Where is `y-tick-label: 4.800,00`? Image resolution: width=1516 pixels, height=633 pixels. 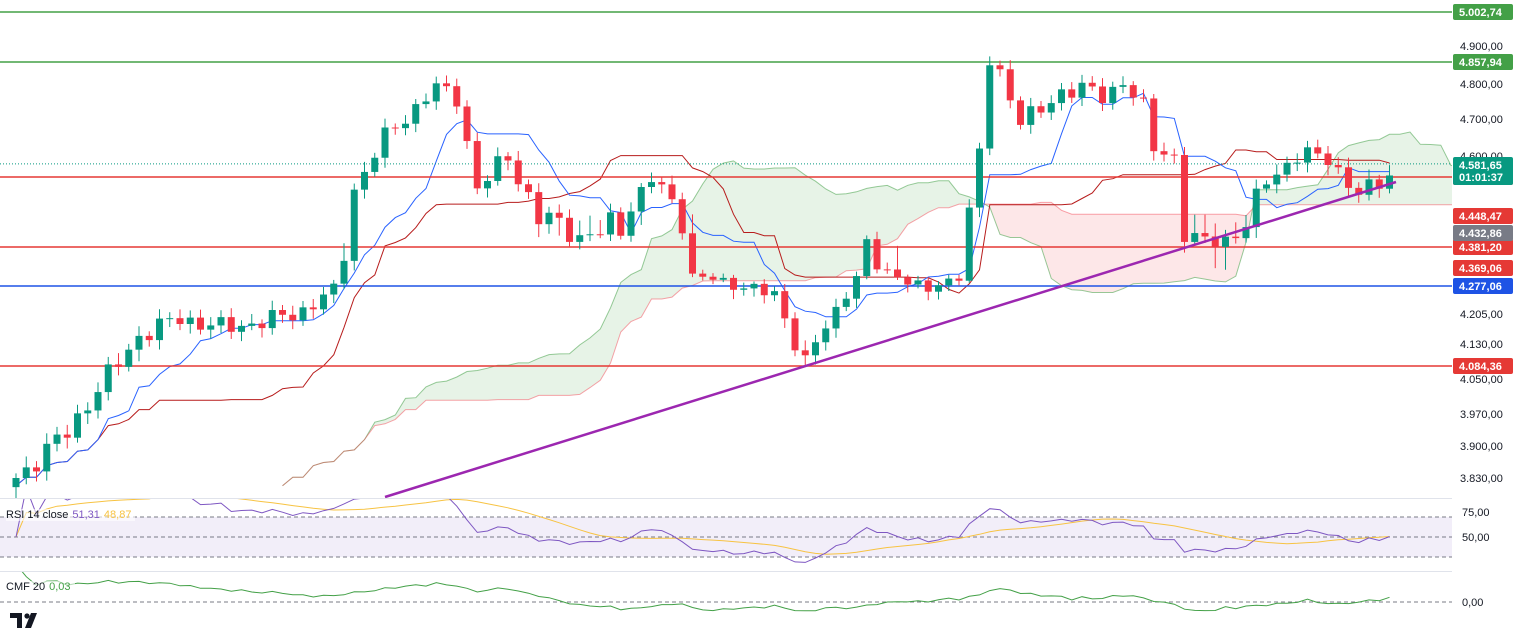
y-tick-label: 4.800,00 is located at coordinates (1481, 85).